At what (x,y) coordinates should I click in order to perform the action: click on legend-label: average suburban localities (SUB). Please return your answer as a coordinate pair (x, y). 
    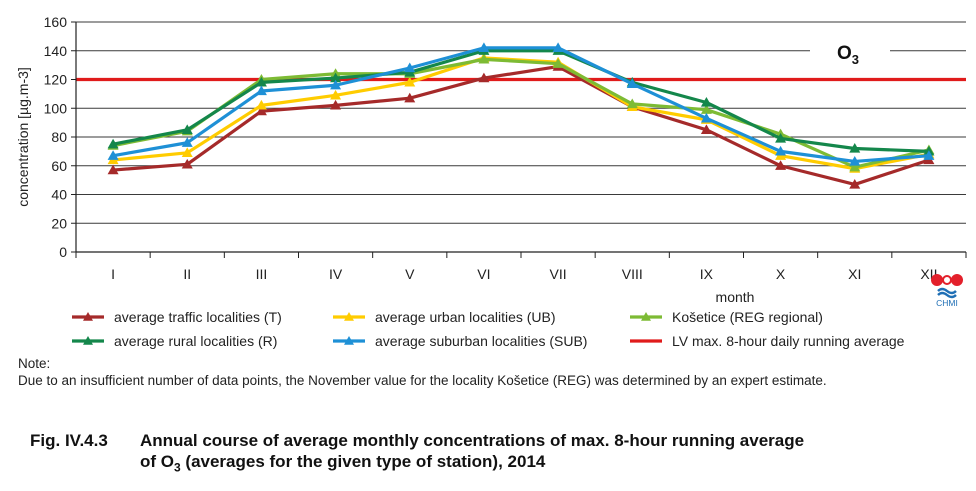
    Looking at the image, I should click on (481, 341).